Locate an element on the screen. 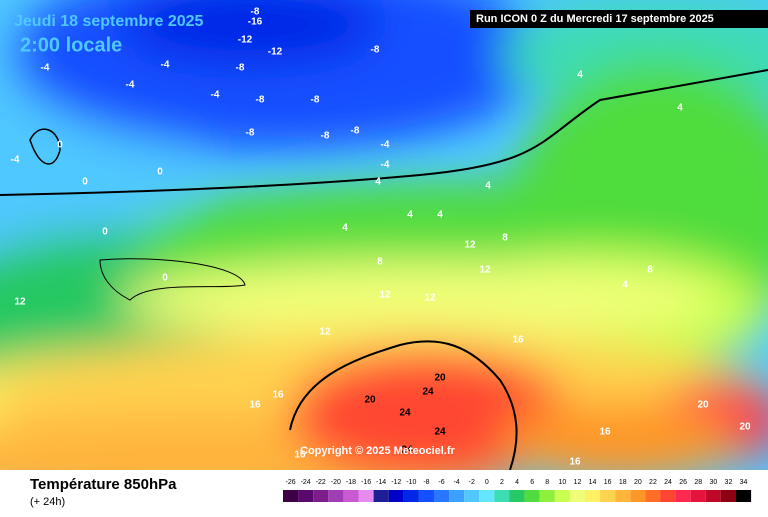 Image resolution: width=768 pixels, height=517 pixels. twenty-isotherm is located at coordinates (403, 405).